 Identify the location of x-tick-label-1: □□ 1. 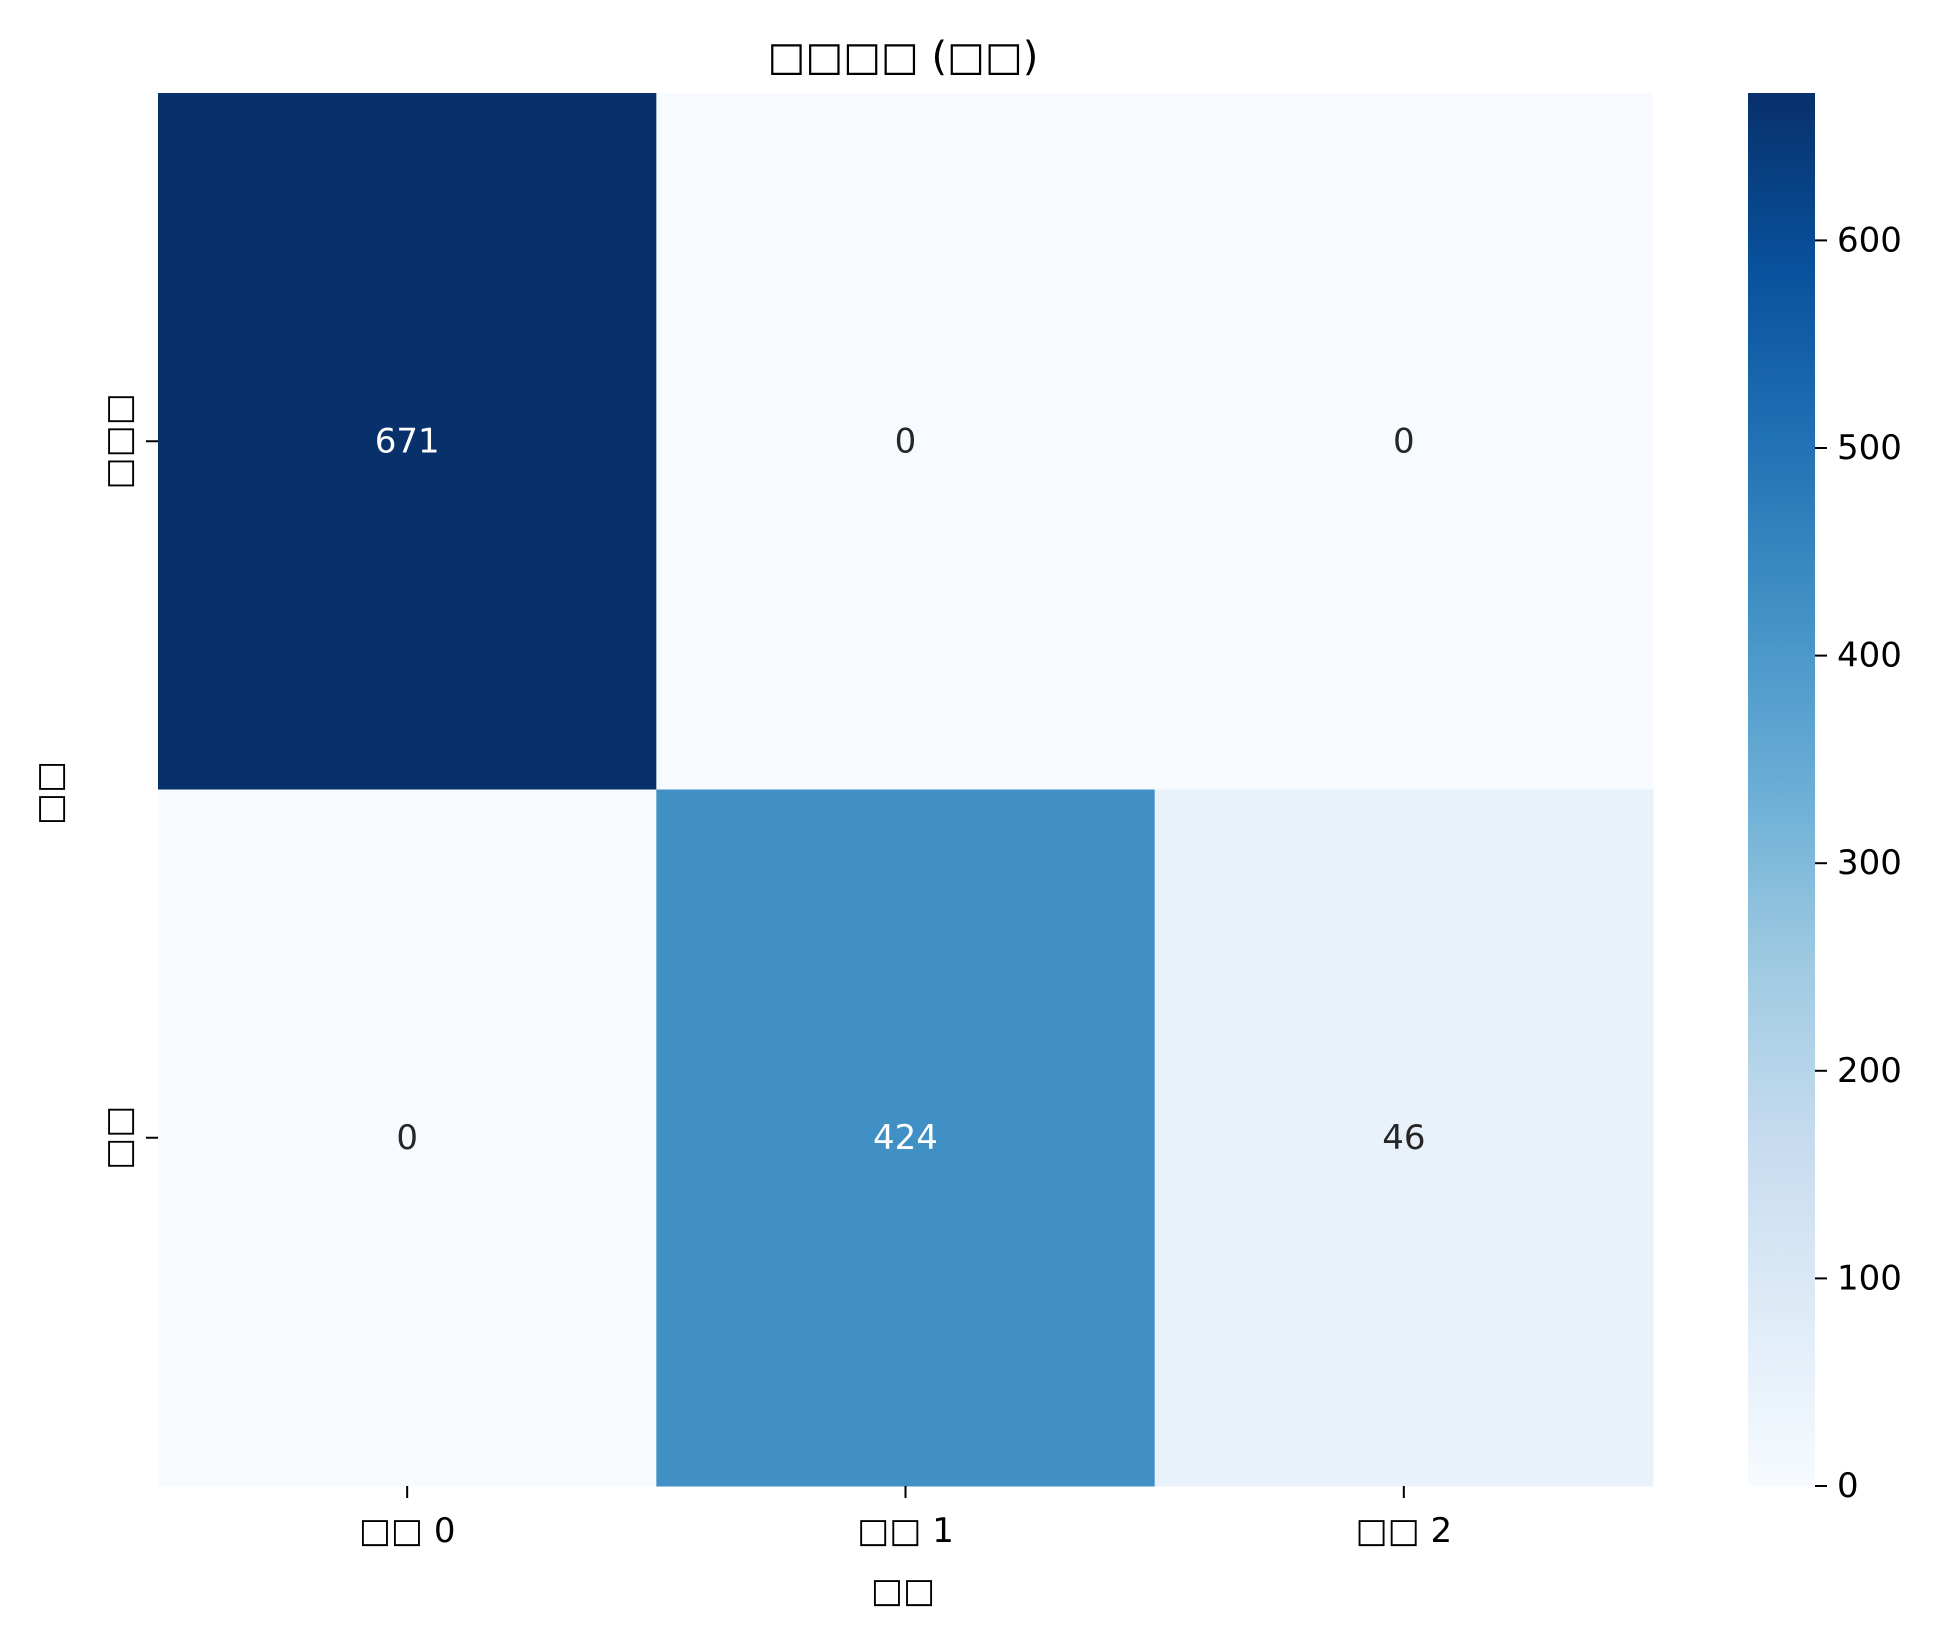
(905, 1531).